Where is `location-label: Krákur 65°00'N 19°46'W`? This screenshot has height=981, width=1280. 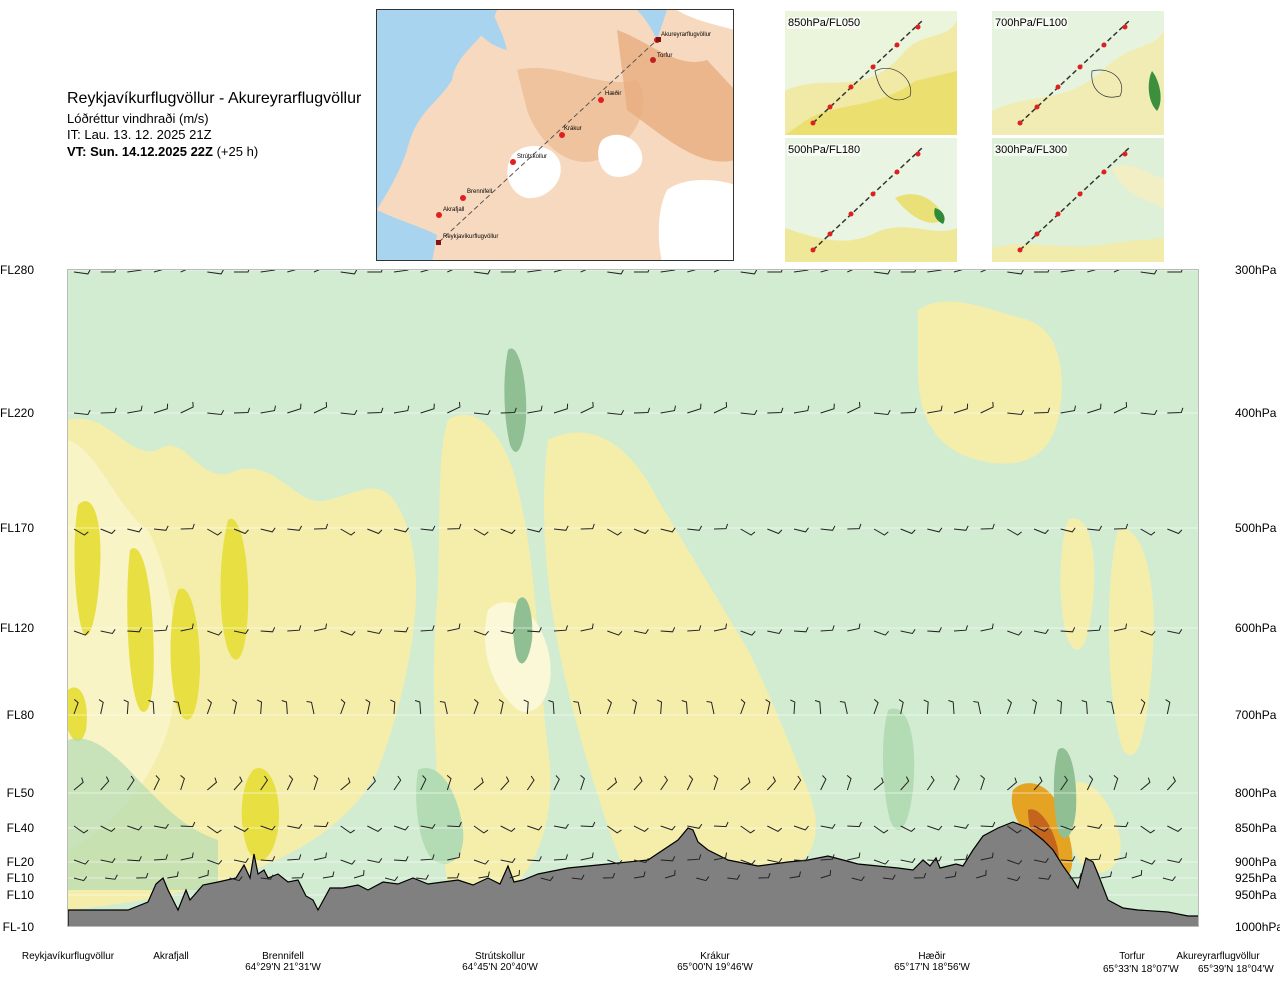 location-label: Krákur 65°00'N 19°46'W is located at coordinates (715, 962).